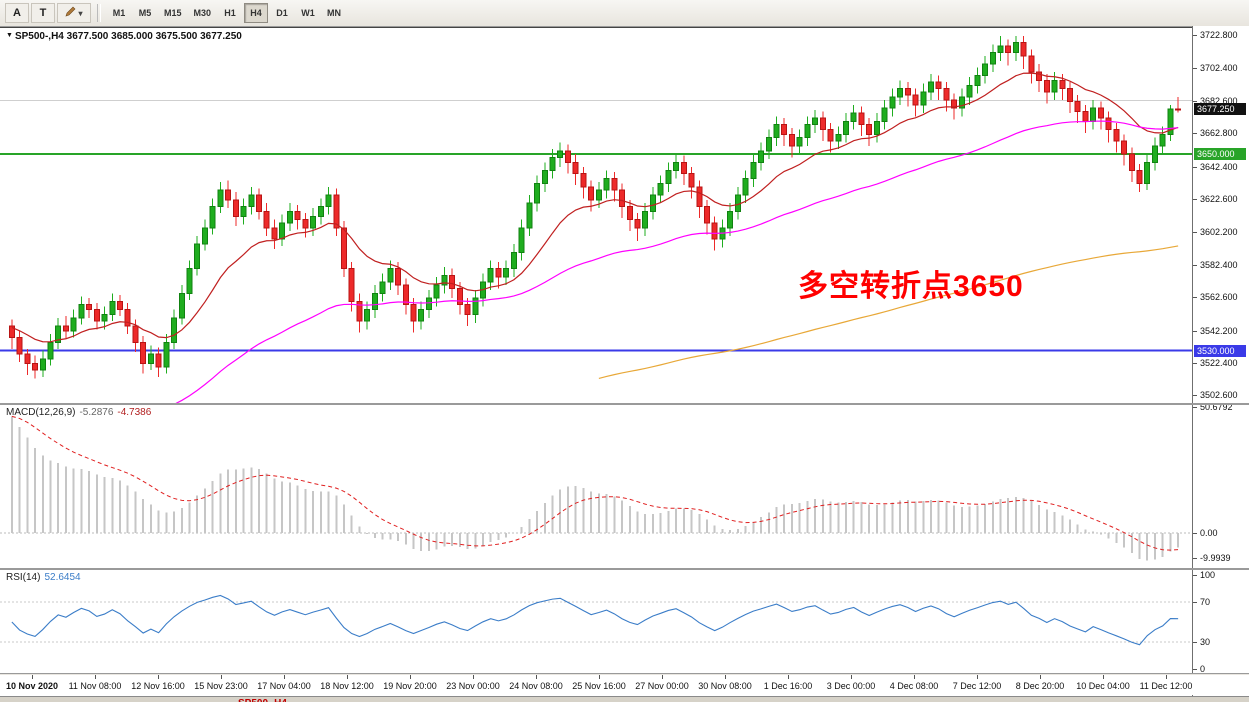 The width and height of the screenshot is (1249, 702). I want to click on timeframe-button-m5: M5, so click(145, 13).